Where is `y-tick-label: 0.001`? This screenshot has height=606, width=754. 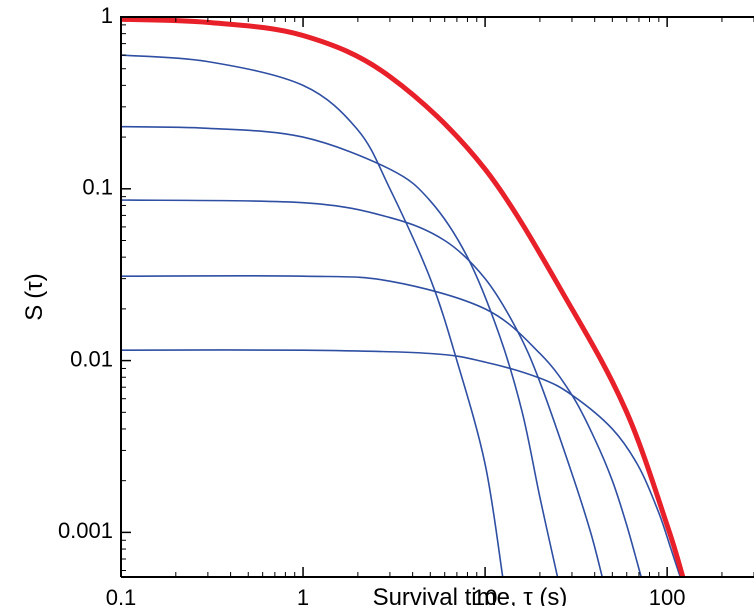
y-tick-label: 0.001 is located at coordinates (85, 530).